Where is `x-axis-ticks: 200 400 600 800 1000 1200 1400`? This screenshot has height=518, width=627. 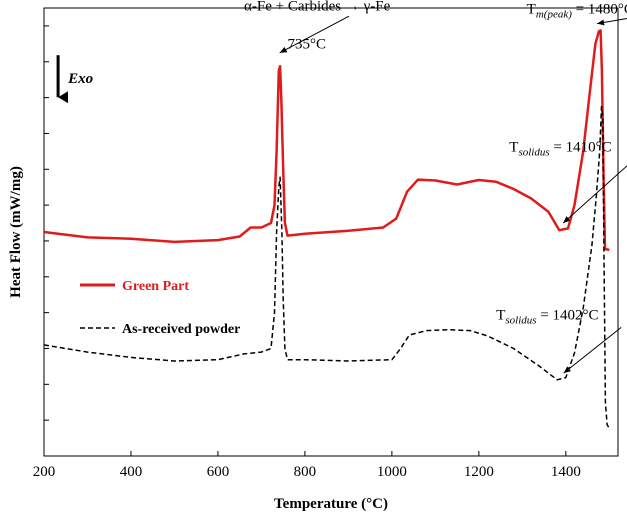
x-axis-ticks: 200 400 600 800 1000 1200 1400 is located at coordinates (307, 465).